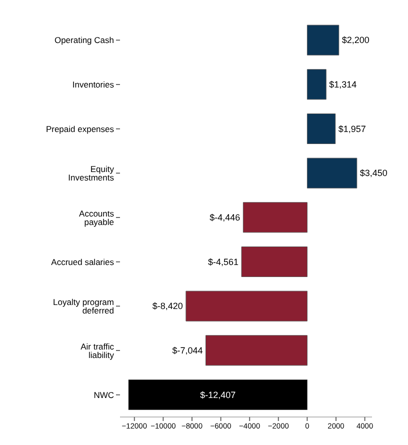  I want to click on y-tick-label: Equity Investments, so click(91, 173).